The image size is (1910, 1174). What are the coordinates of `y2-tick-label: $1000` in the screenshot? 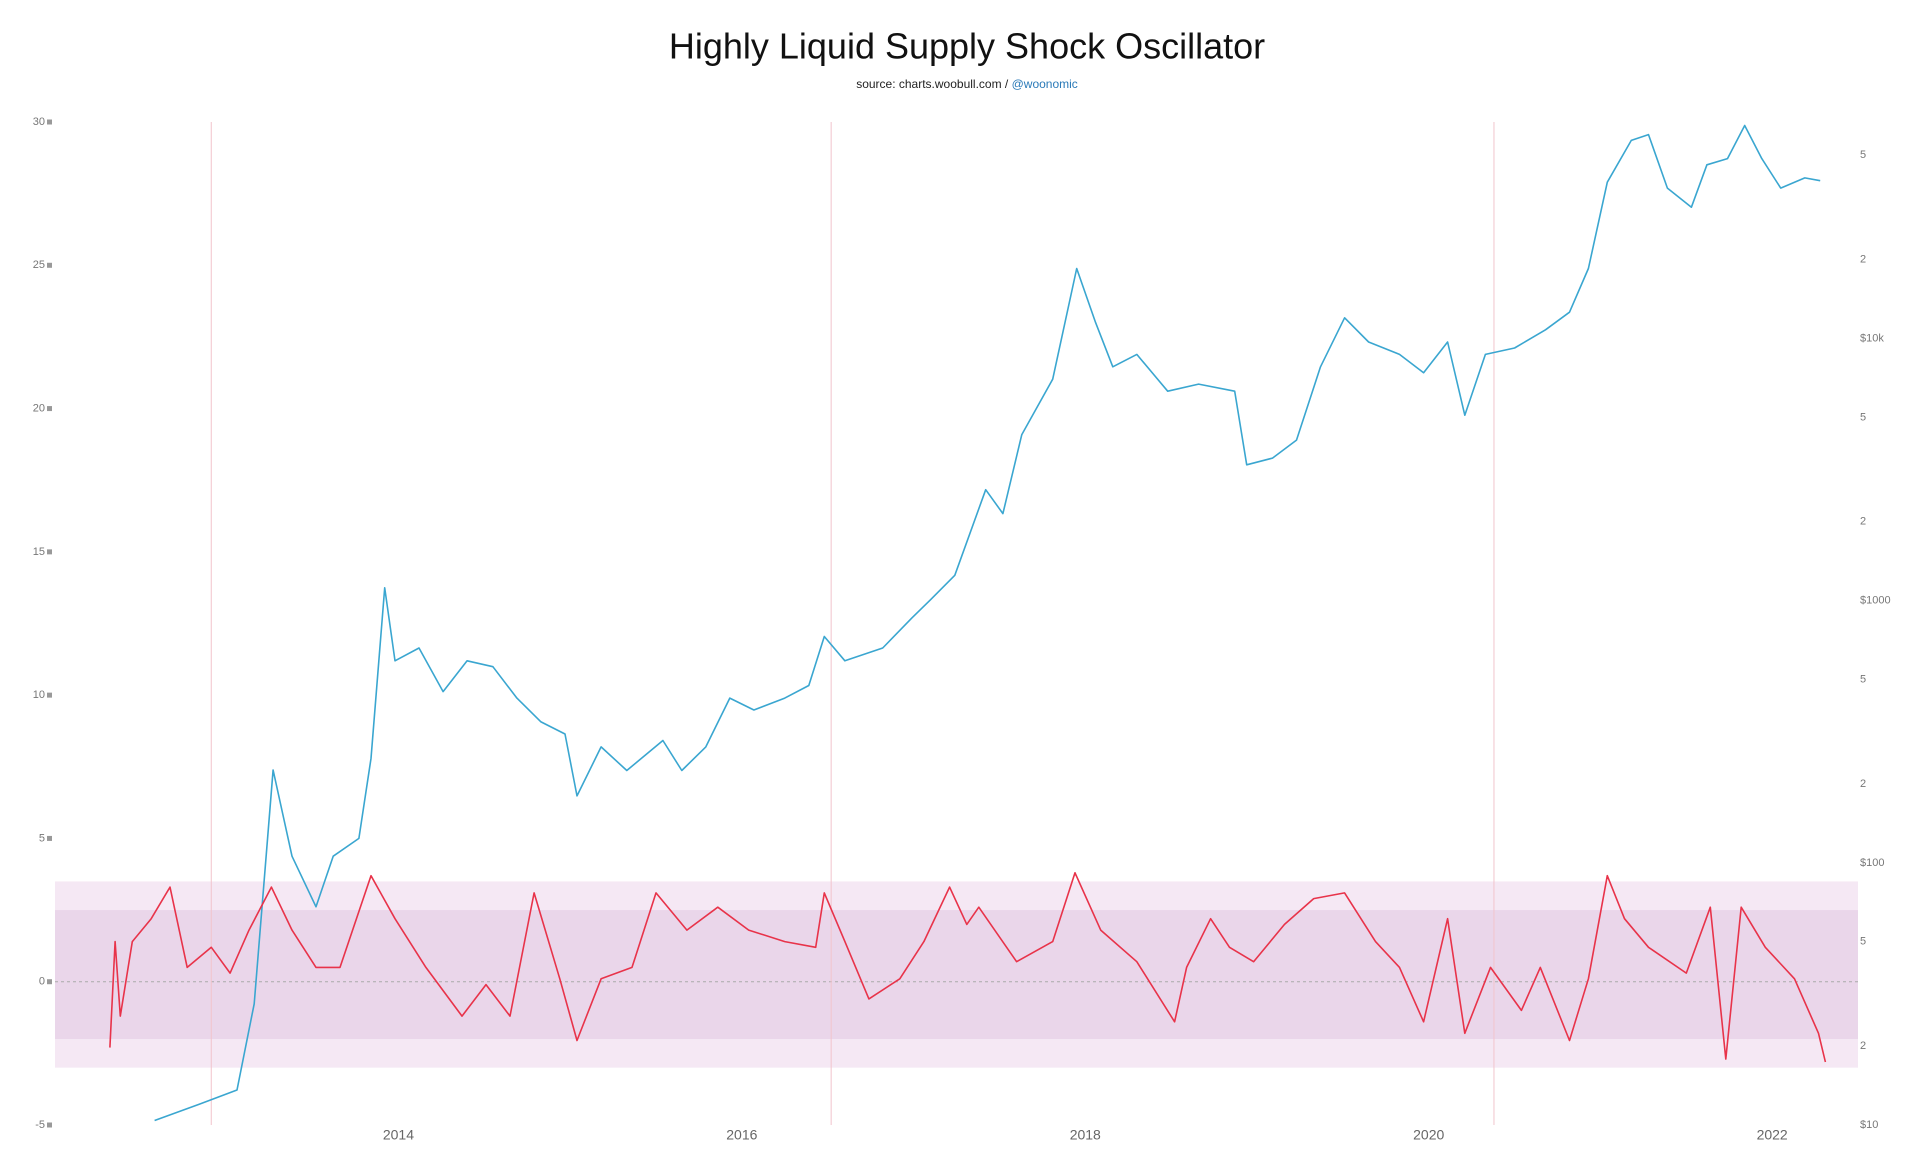 It's located at (1875, 601).